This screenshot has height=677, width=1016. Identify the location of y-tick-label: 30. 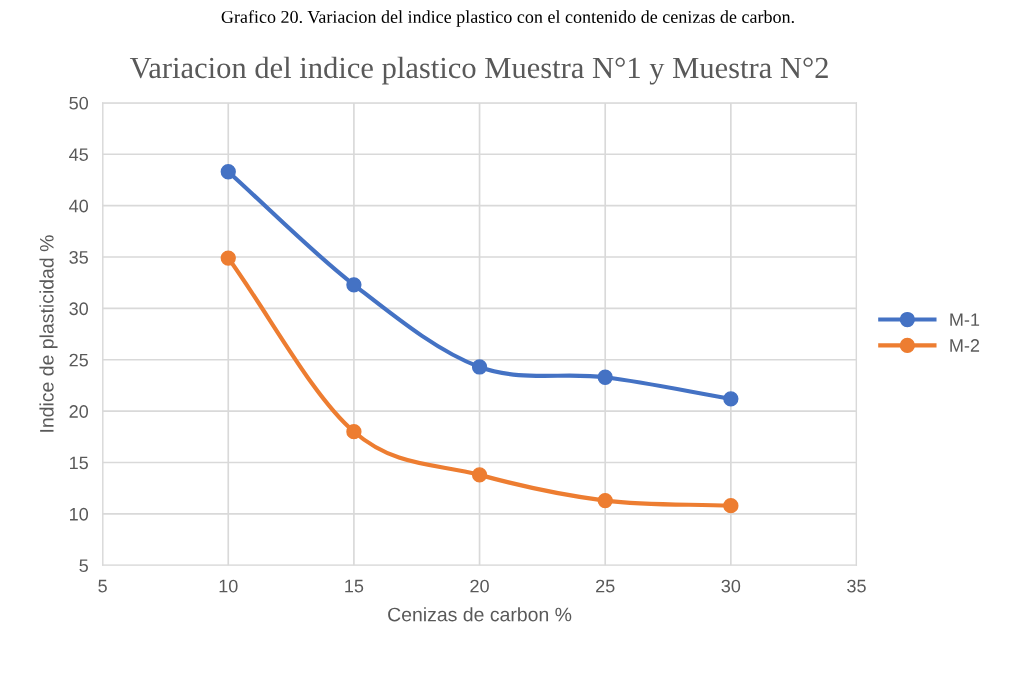
(79, 309).